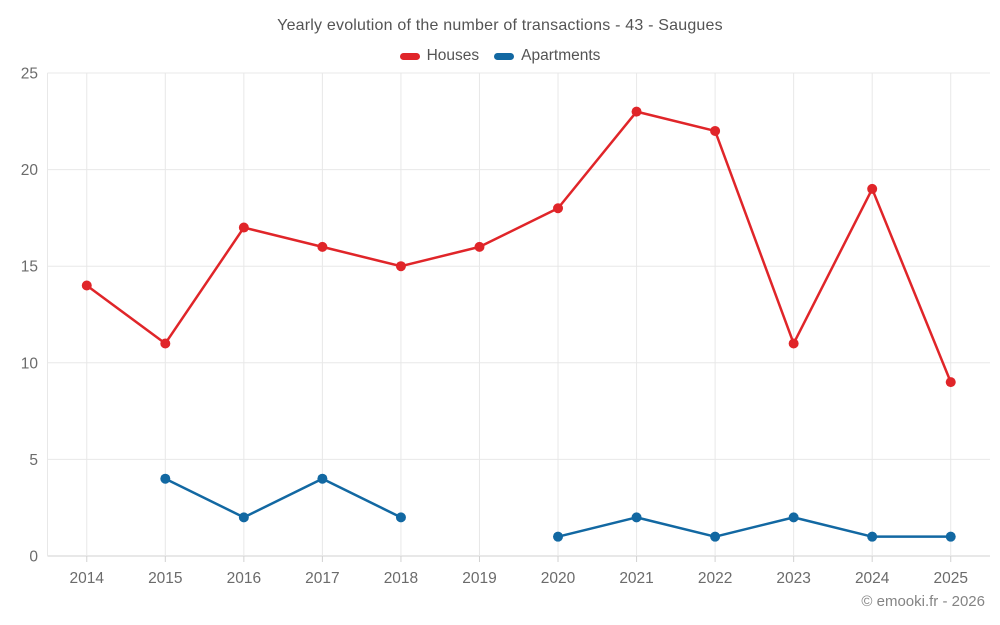 The image size is (1000, 625). I want to click on x-axis-label: 2021, so click(636, 578).